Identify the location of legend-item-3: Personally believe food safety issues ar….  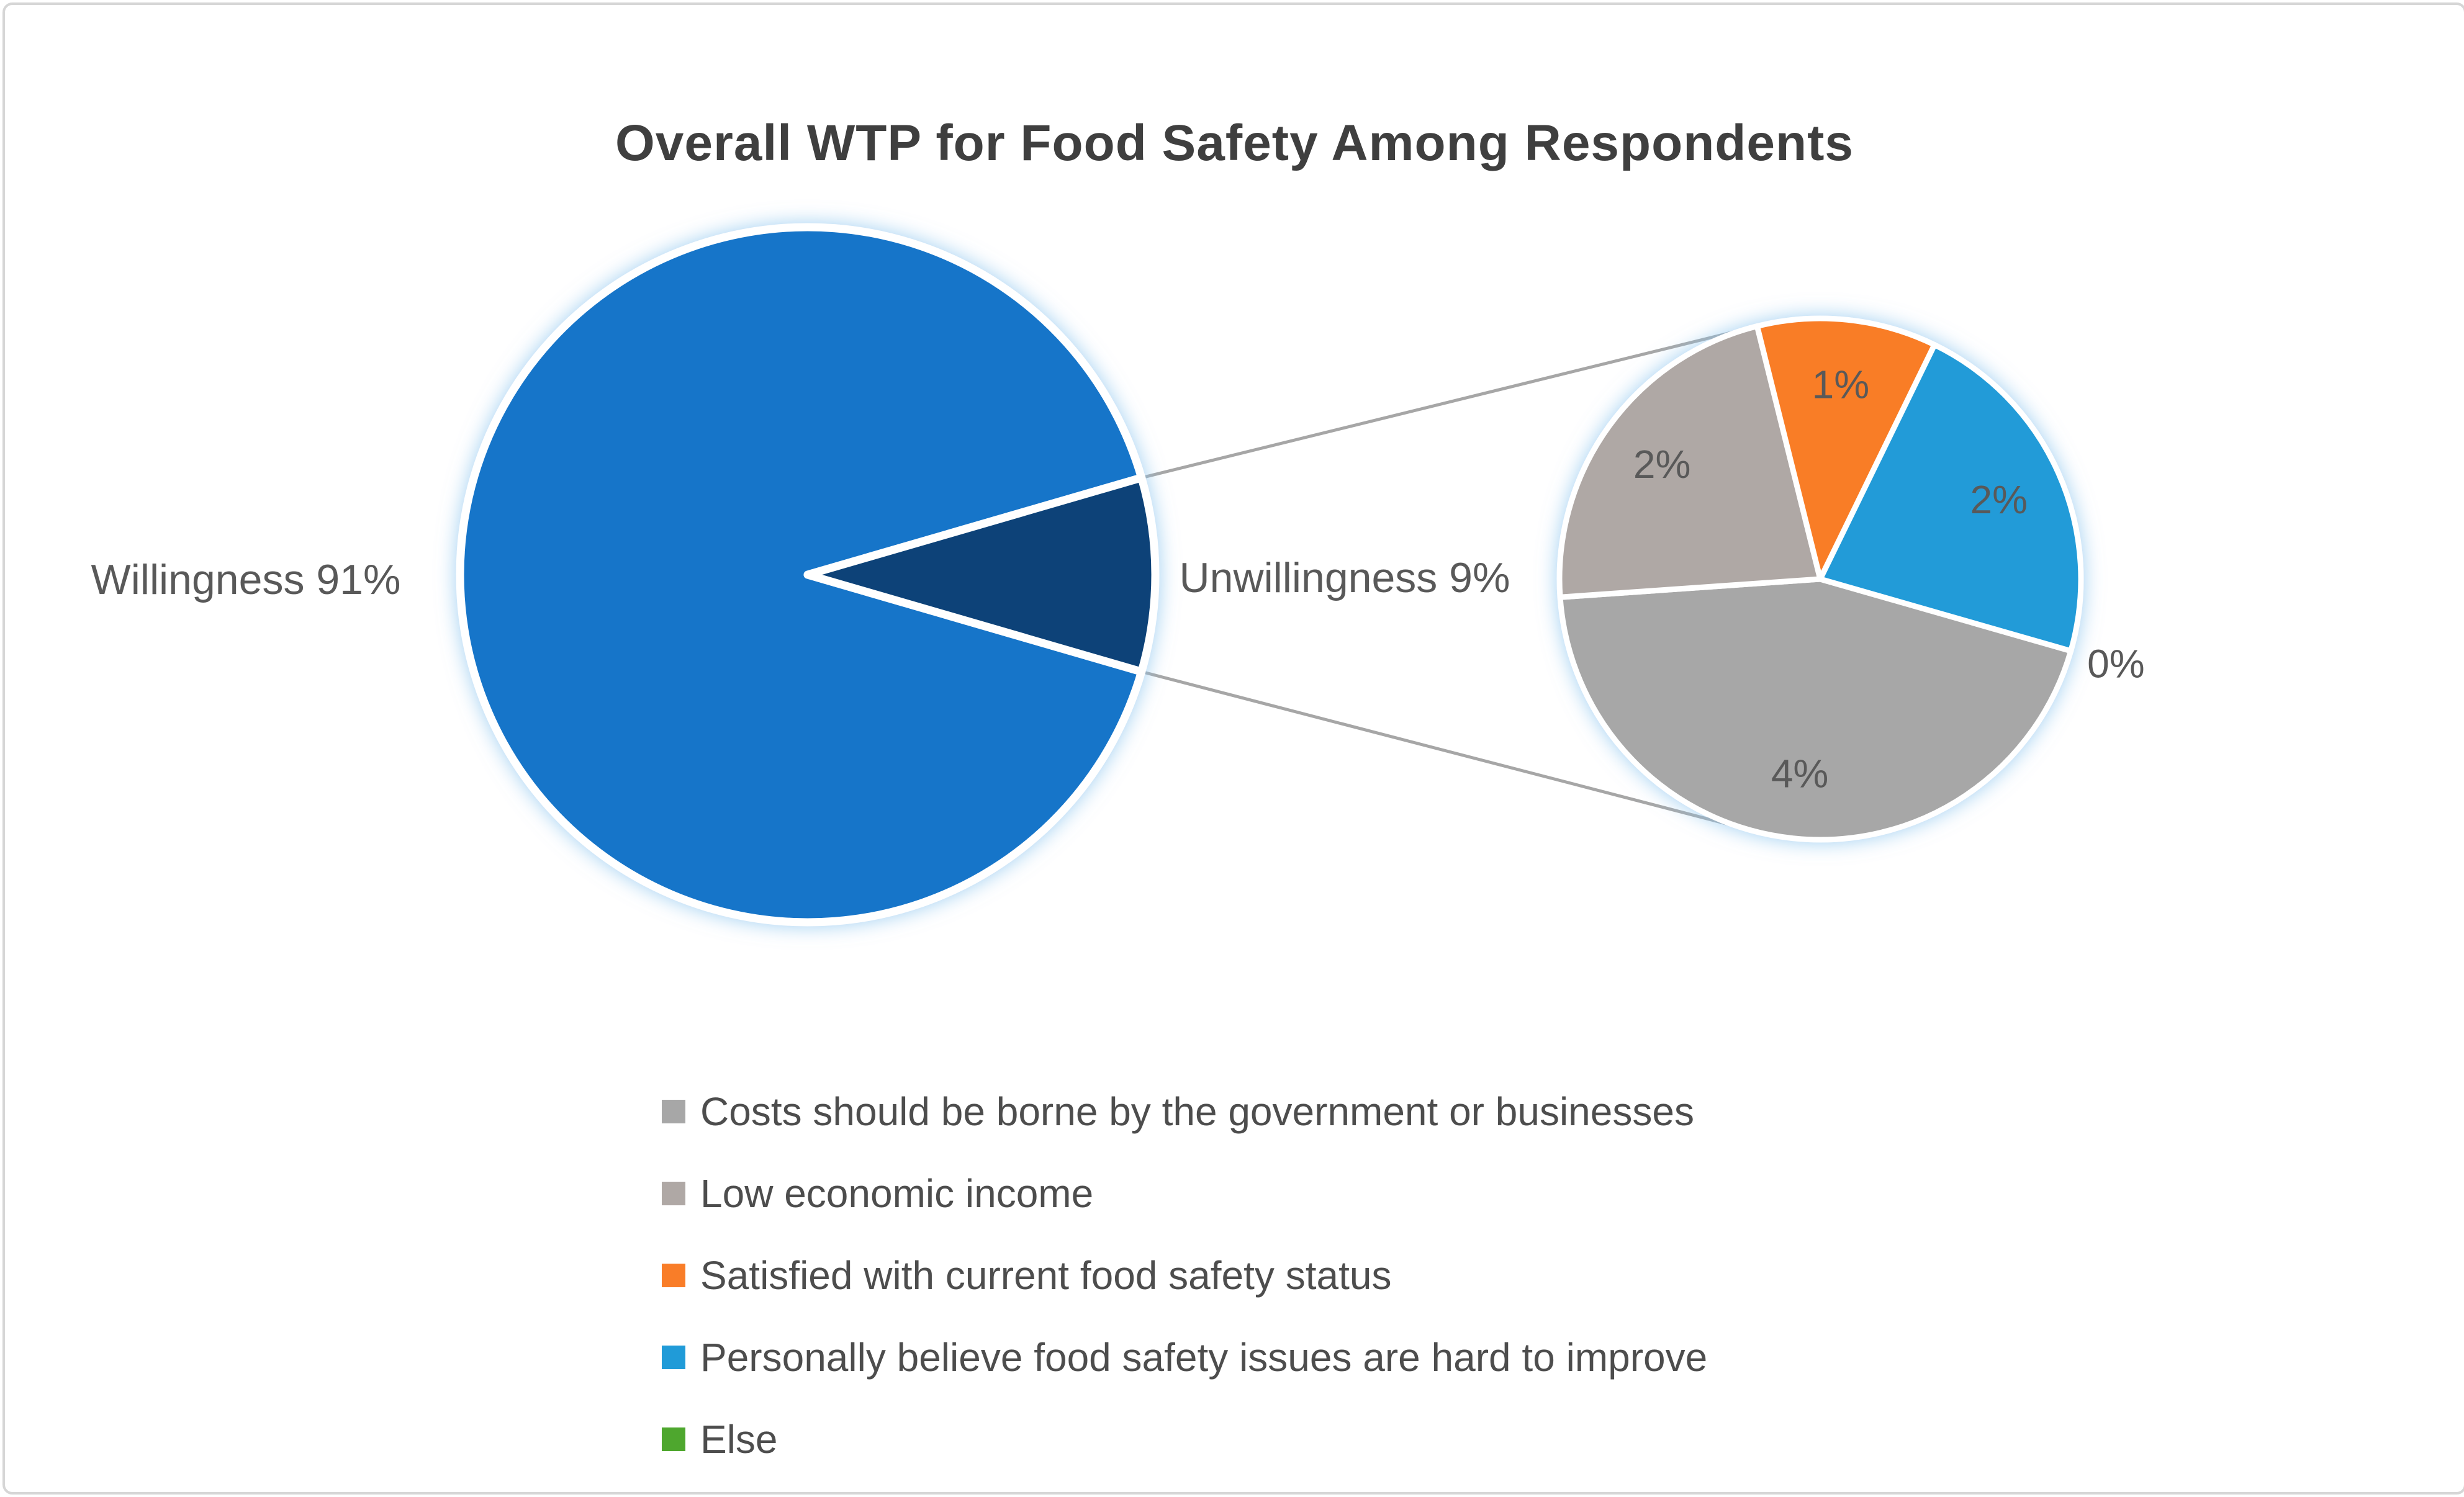
(1184, 1357).